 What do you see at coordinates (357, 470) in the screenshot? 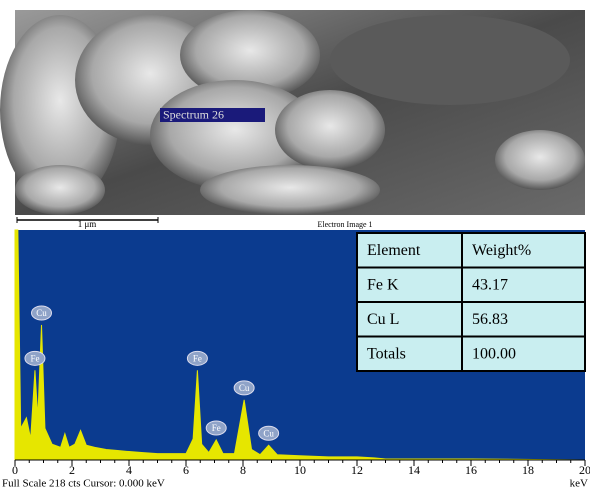
I see `x-tick-label: 12` at bounding box center [357, 470].